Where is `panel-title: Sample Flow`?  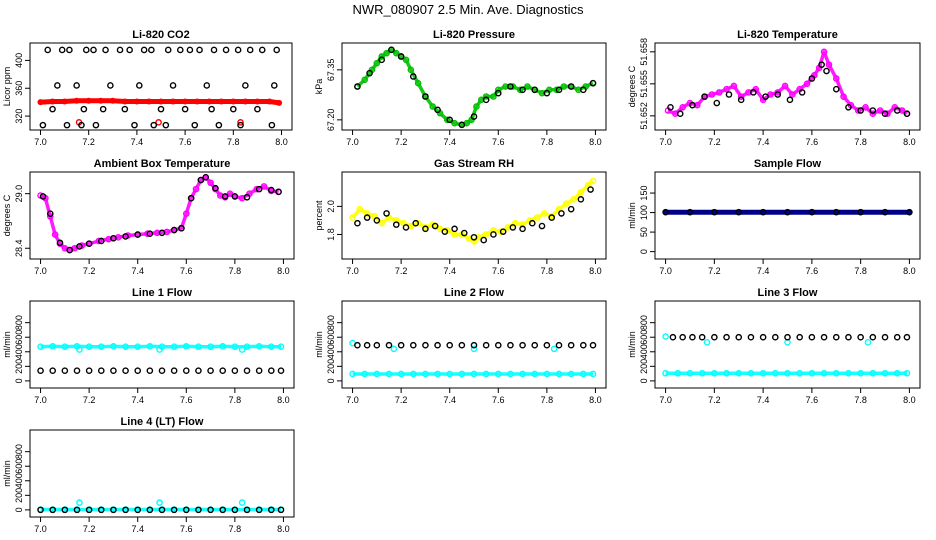 panel-title: Sample Flow is located at coordinates (788, 164).